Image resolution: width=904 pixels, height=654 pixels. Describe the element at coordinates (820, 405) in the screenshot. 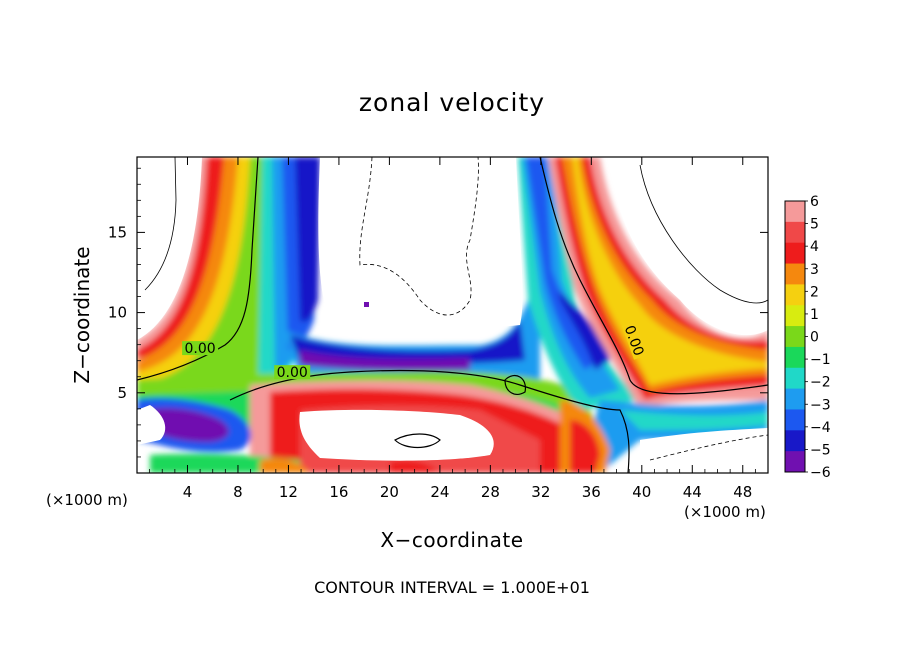

I see `colorbar-label: −3` at that location.